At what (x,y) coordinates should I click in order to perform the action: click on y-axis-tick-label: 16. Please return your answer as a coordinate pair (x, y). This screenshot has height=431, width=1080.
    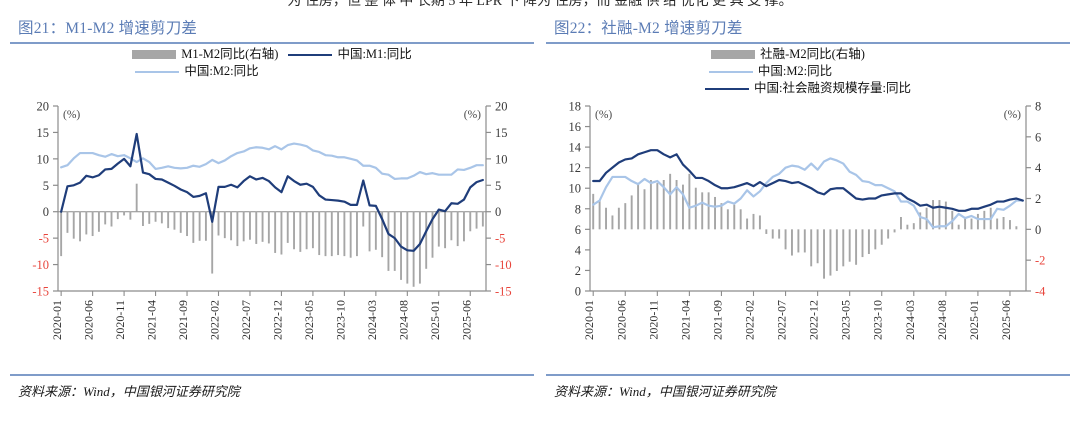
    Looking at the image, I should click on (575, 127).